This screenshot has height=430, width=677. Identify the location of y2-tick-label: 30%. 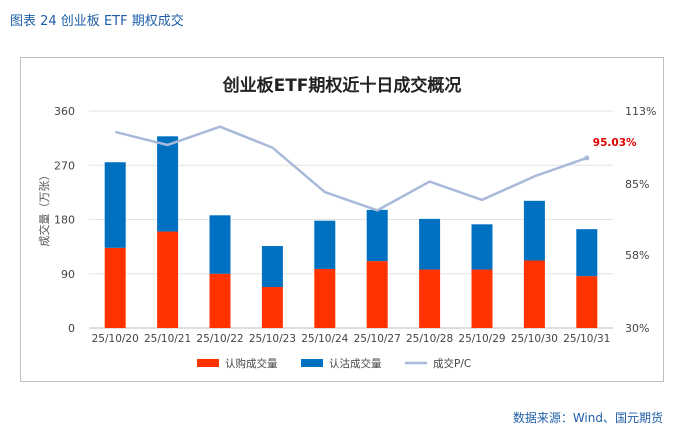
(637, 328).